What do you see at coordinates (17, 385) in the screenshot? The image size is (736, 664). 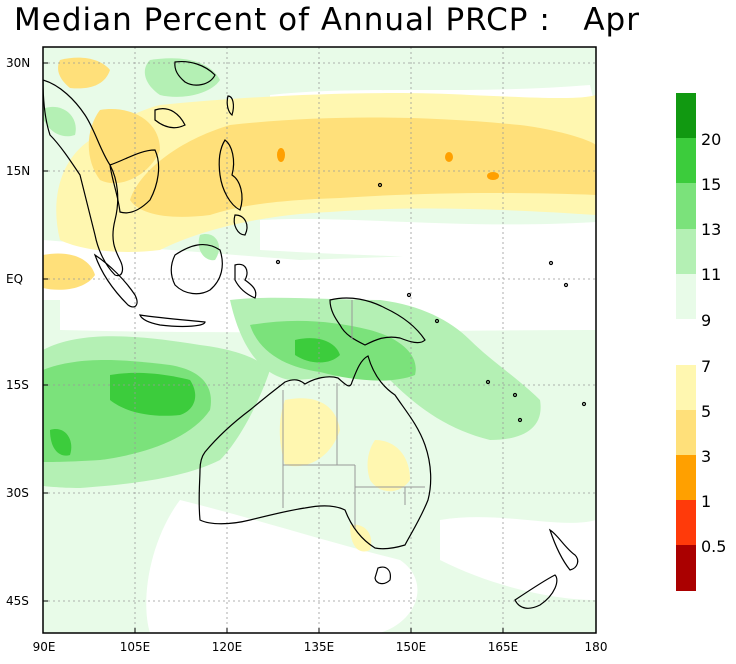 I see `lat-label-15s: 15S` at bounding box center [17, 385].